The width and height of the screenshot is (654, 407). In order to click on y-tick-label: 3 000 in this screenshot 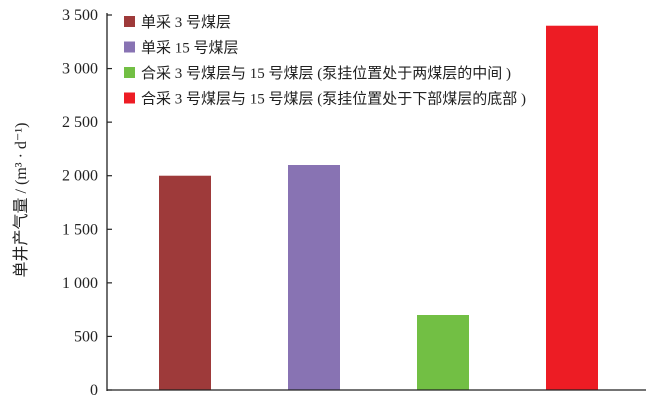, I will do `click(80, 69)`.